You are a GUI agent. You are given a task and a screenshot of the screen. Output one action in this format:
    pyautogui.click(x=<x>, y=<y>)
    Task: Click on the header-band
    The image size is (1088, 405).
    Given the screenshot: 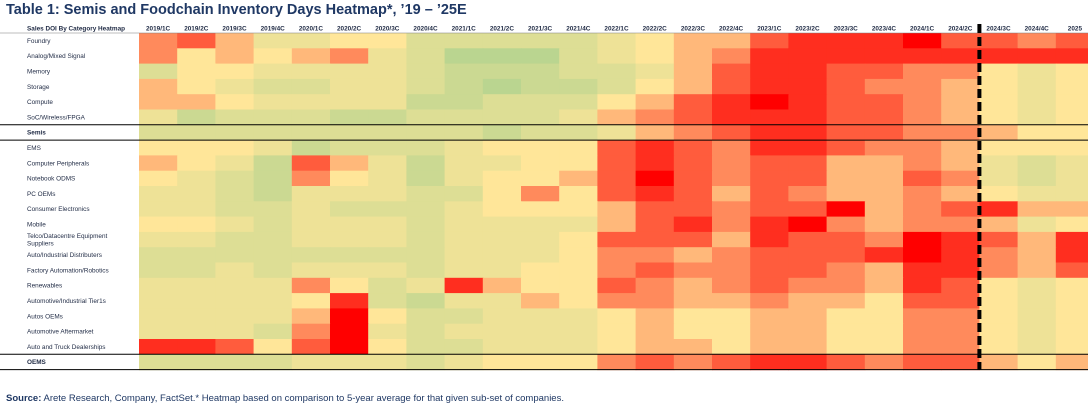 What is the action you would take?
    pyautogui.click(x=544, y=28)
    